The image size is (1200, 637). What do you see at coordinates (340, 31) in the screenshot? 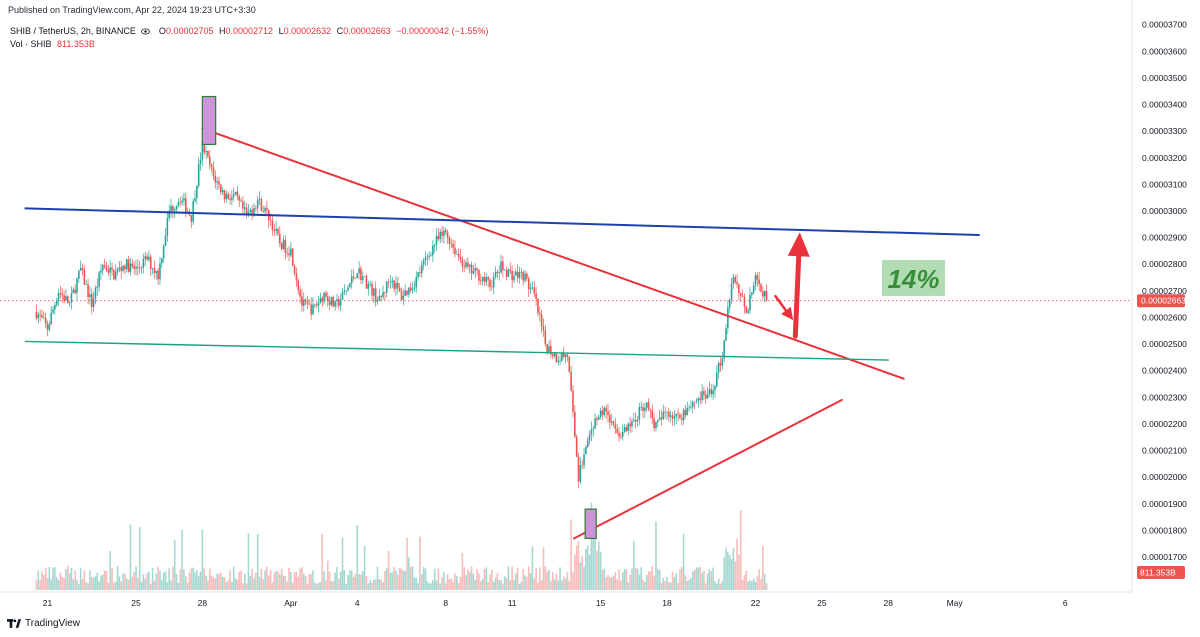
I see `close-label: C` at bounding box center [340, 31].